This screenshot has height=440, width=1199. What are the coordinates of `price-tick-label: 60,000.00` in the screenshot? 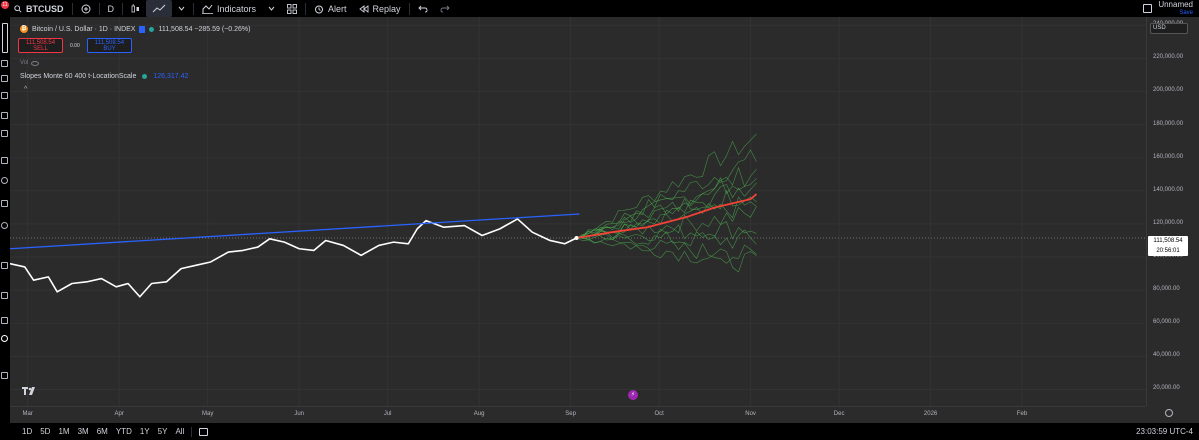 It's located at (1166, 322).